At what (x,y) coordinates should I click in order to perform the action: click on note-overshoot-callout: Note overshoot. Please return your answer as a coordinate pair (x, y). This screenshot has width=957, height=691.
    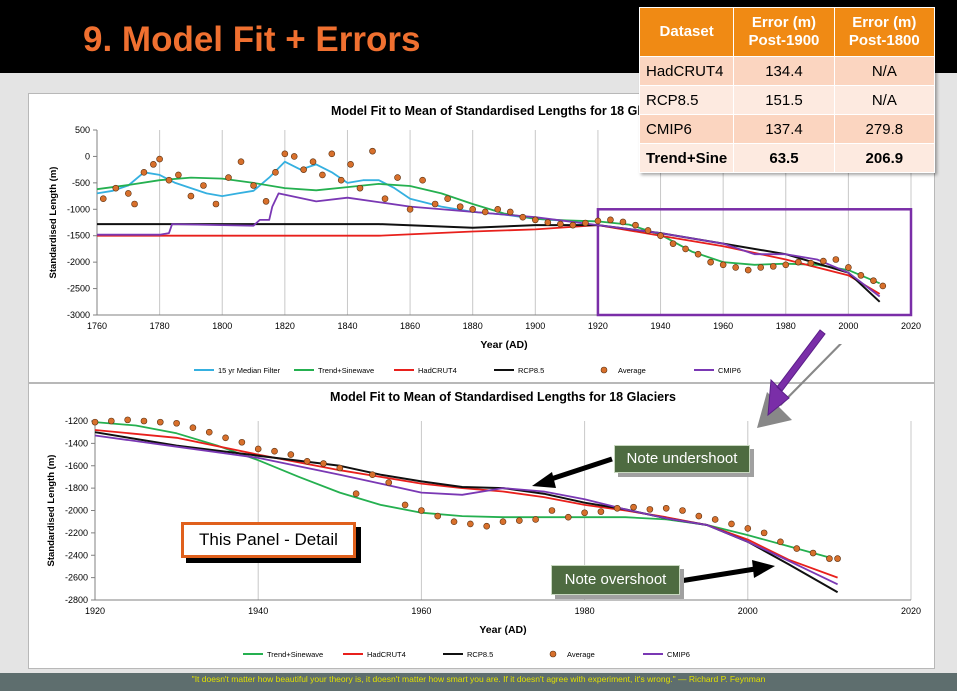
    Looking at the image, I should click on (615, 580).